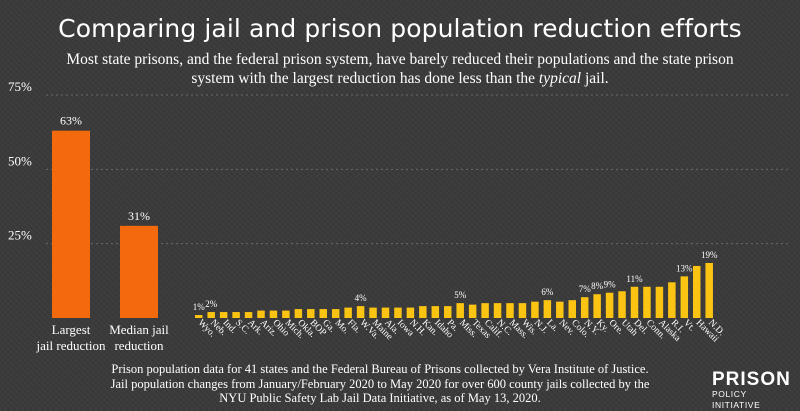  Describe the element at coordinates (585, 289) in the screenshot. I see `prison-bar-value-label: 7%` at that location.